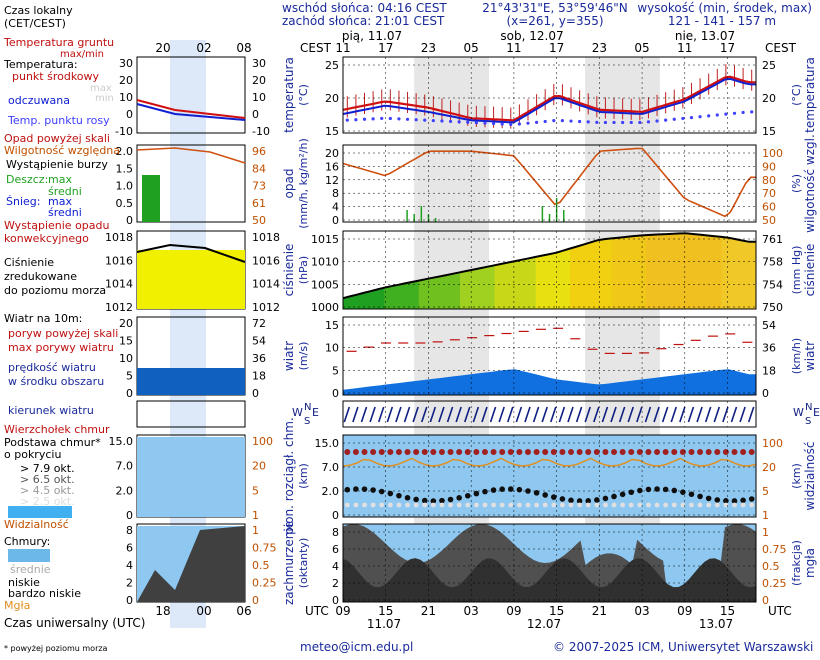 The width and height of the screenshot is (820, 660). I want to click on panel-right-unit: (km/h), so click(796, 356).